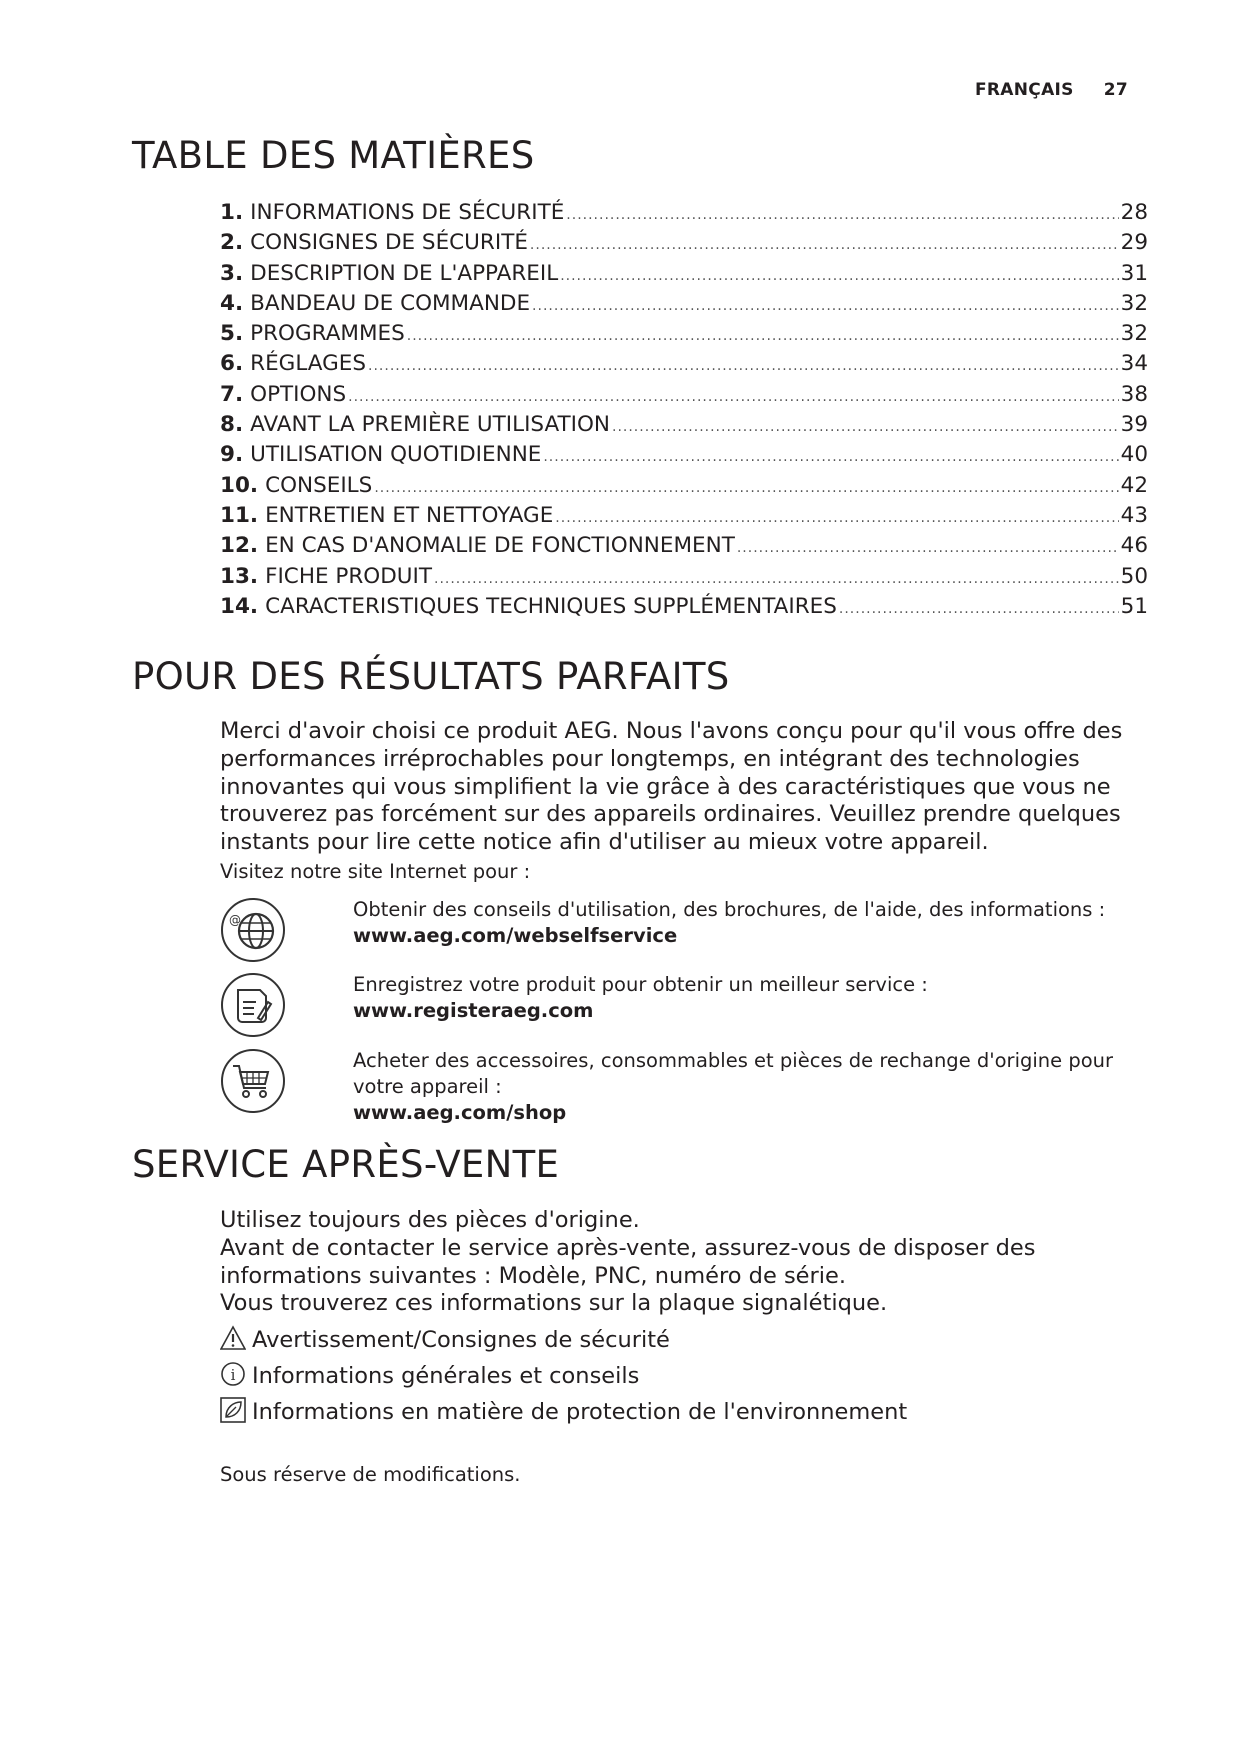 This screenshot has height=1754, width=1241. I want to click on toc-entry-label: CONSIGNES DE SÉCURITÉ, so click(389, 243).